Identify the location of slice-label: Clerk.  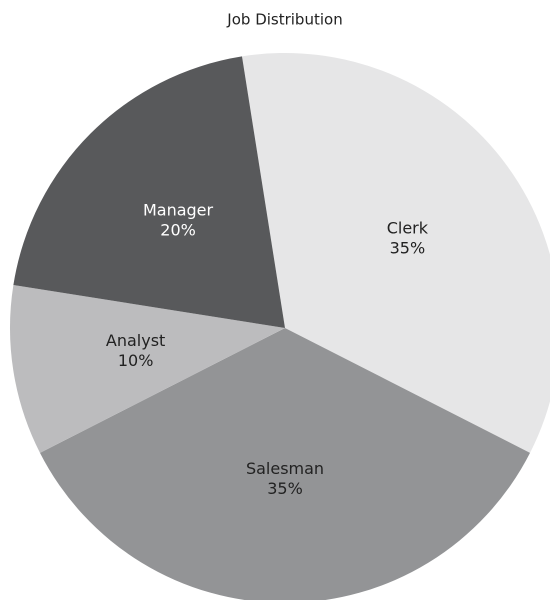
(408, 228).